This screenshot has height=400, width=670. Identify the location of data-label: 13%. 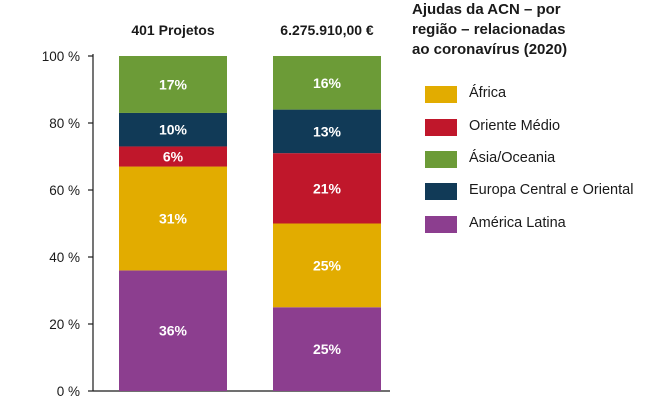
(327, 131).